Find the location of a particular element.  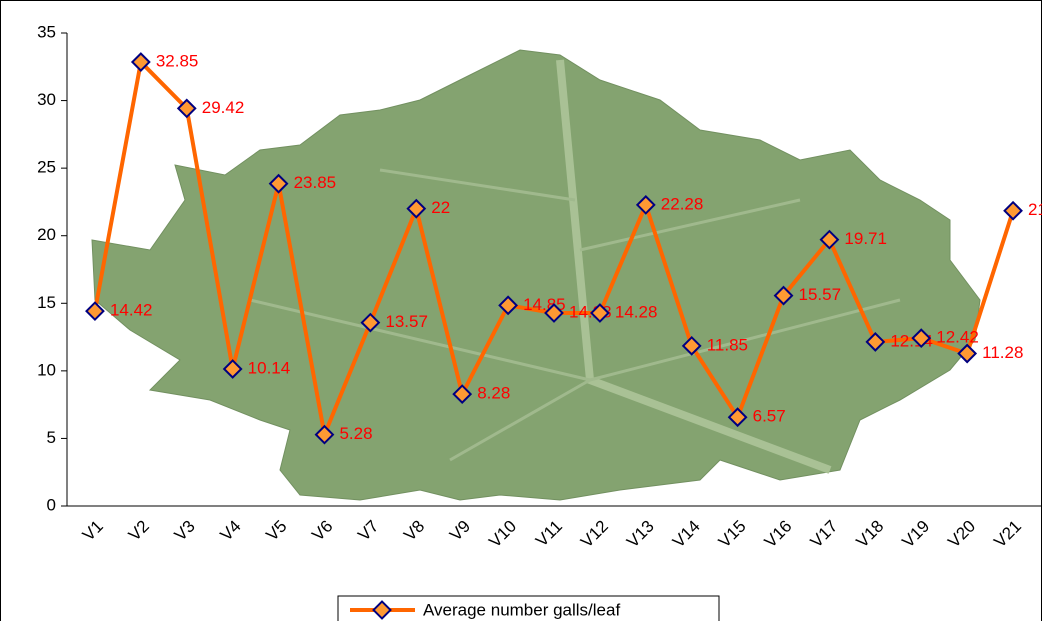

value-label: 29.42 is located at coordinates (223, 107).